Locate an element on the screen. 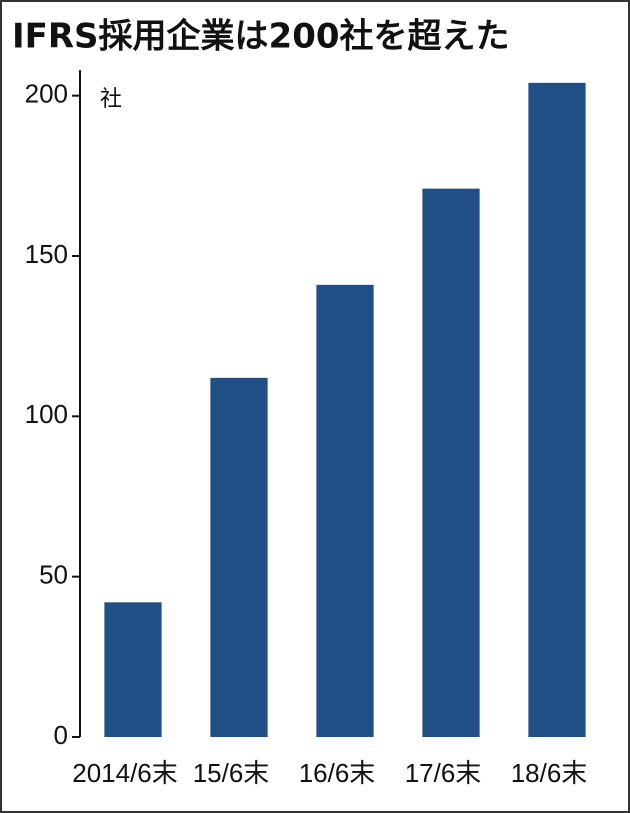  y-tick-label: 0 is located at coordinates (61, 735).